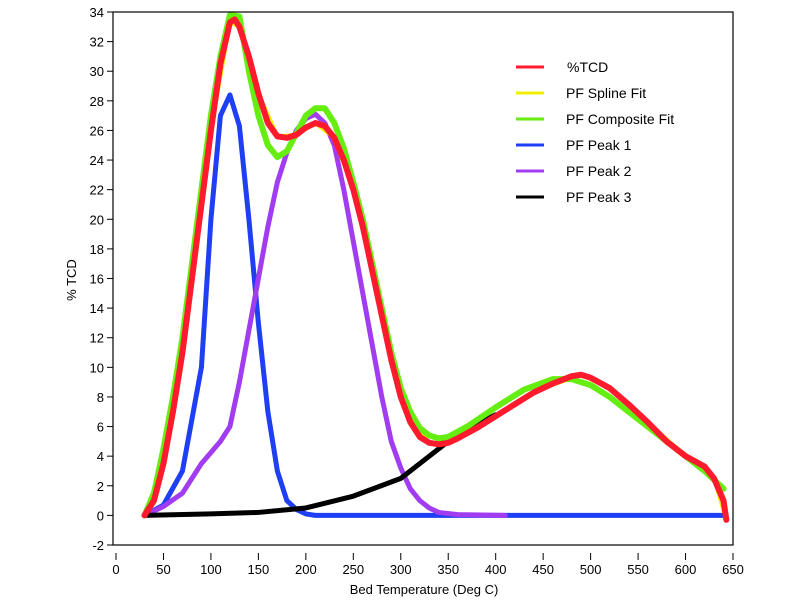  I want to click on y-tick-label: 32, so click(97, 42).